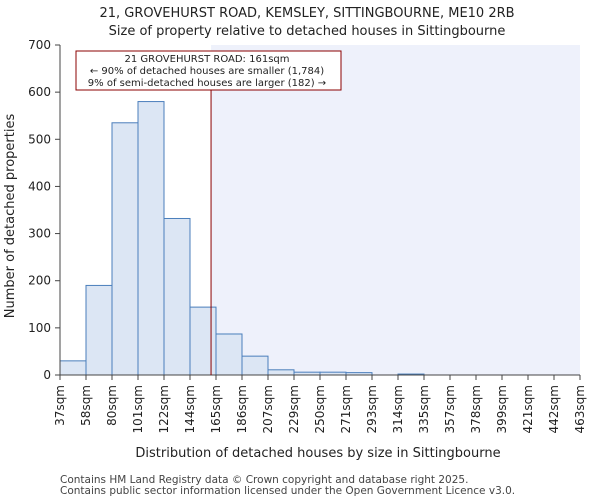 The width and height of the screenshot is (600, 500). What do you see at coordinates (255, 365) in the screenshot?
I see `bar-186sqm` at bounding box center [255, 365].